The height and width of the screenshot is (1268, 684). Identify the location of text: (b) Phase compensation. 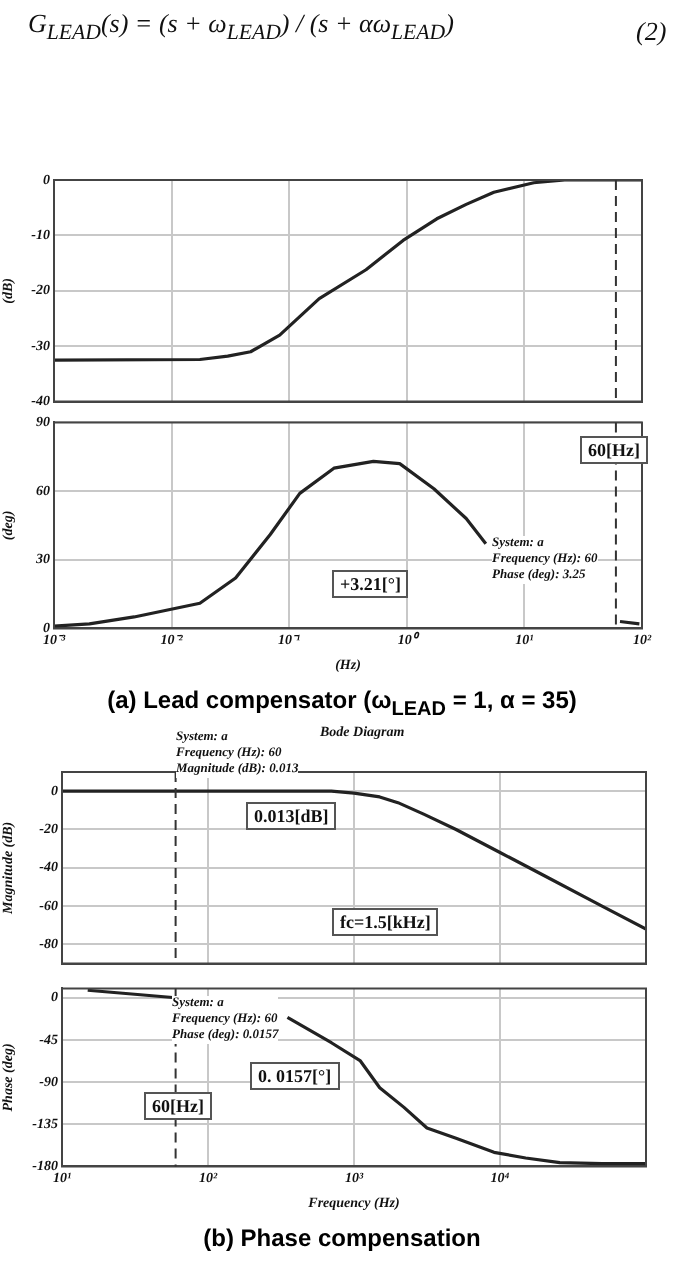
(342, 1238).